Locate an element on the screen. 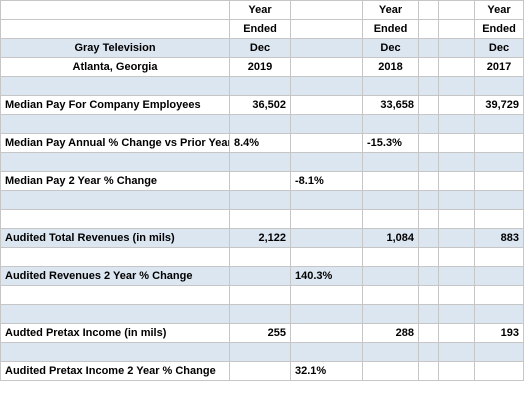 This screenshot has width=524, height=401. cell: 2,122 is located at coordinates (260, 238).